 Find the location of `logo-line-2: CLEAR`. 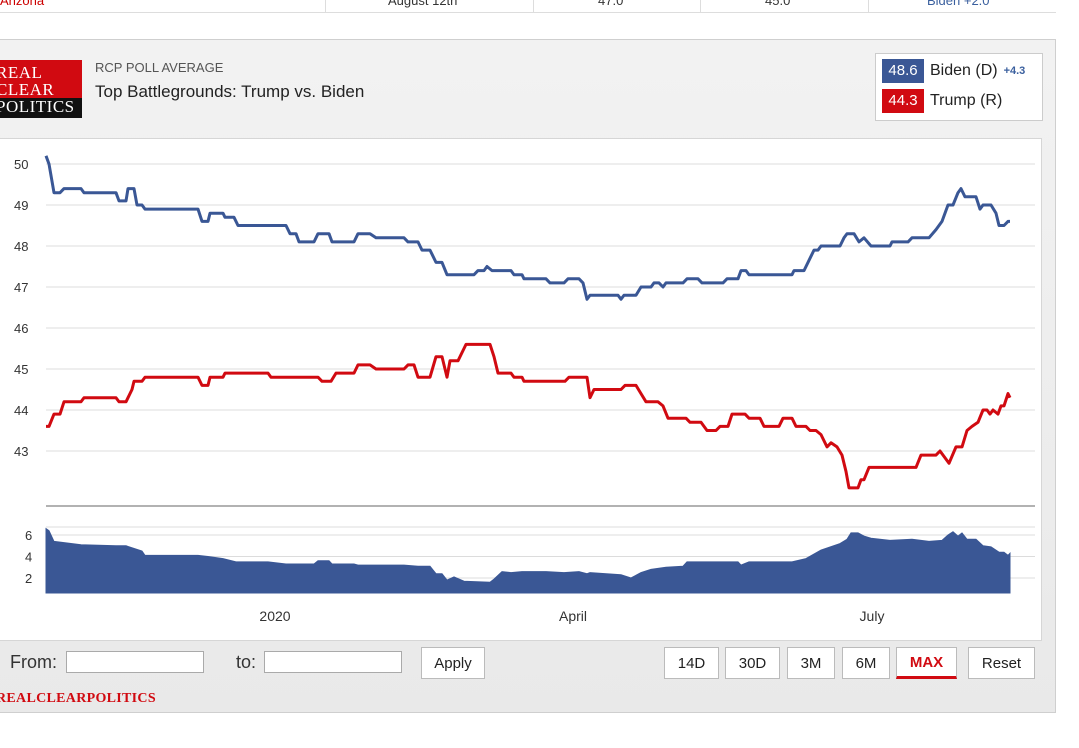

logo-line-2: CLEAR is located at coordinates (27, 89).